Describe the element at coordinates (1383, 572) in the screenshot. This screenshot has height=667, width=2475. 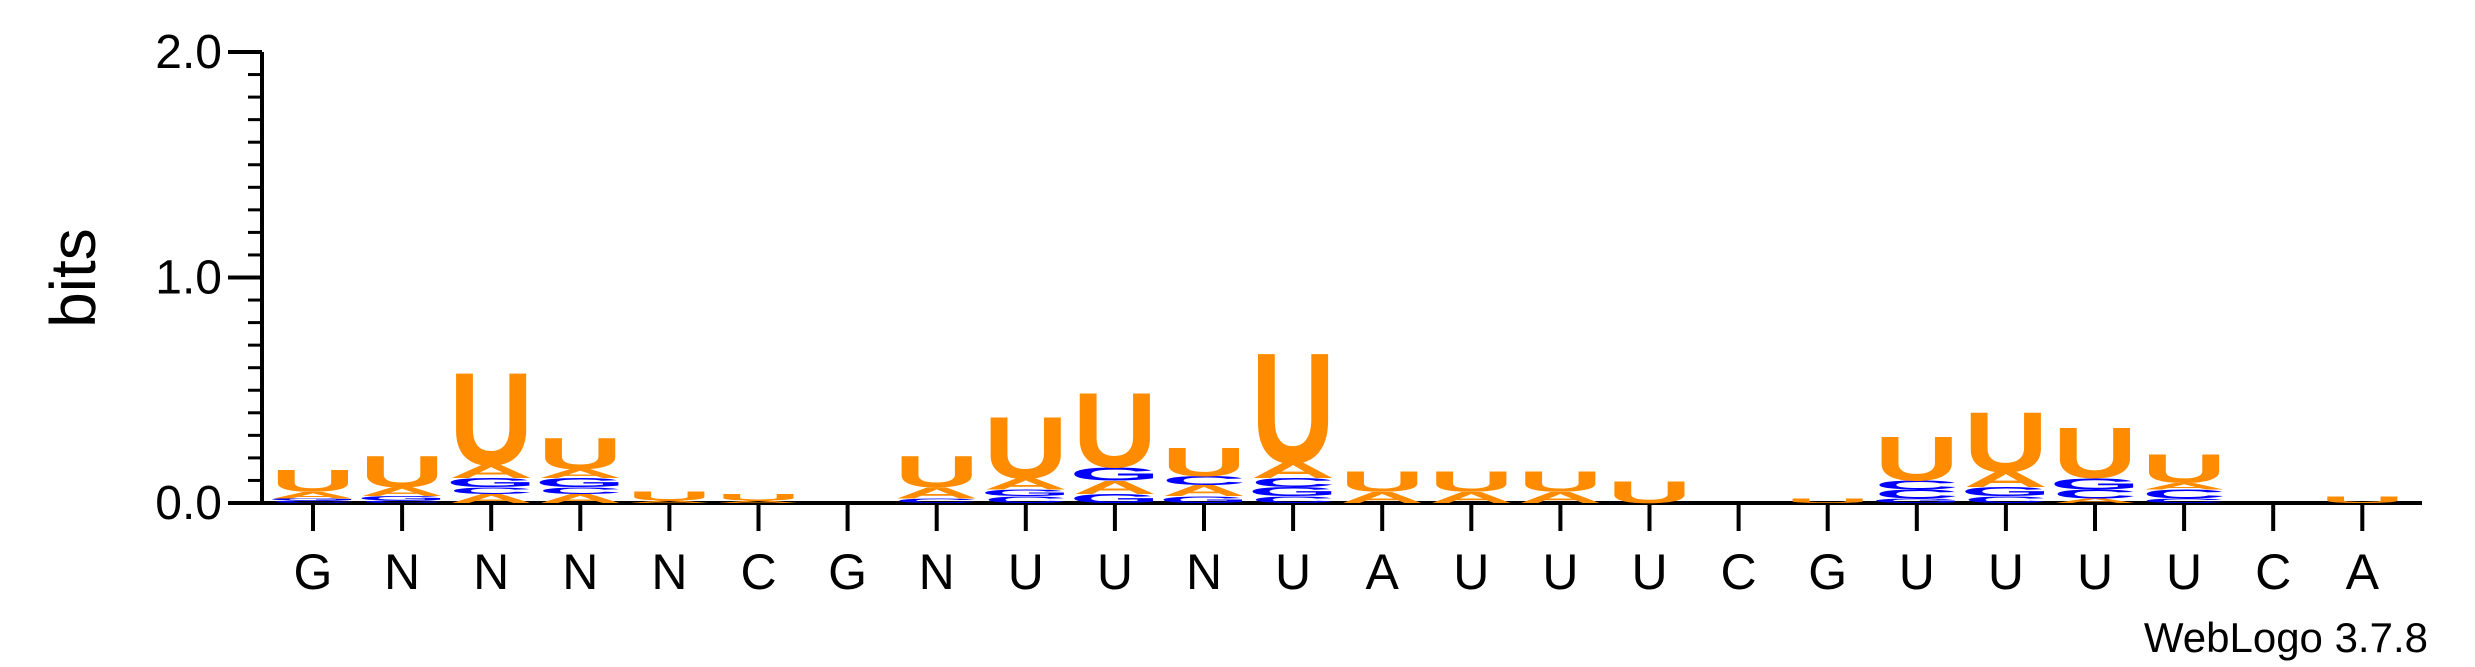
I see `position-label: A` at that location.